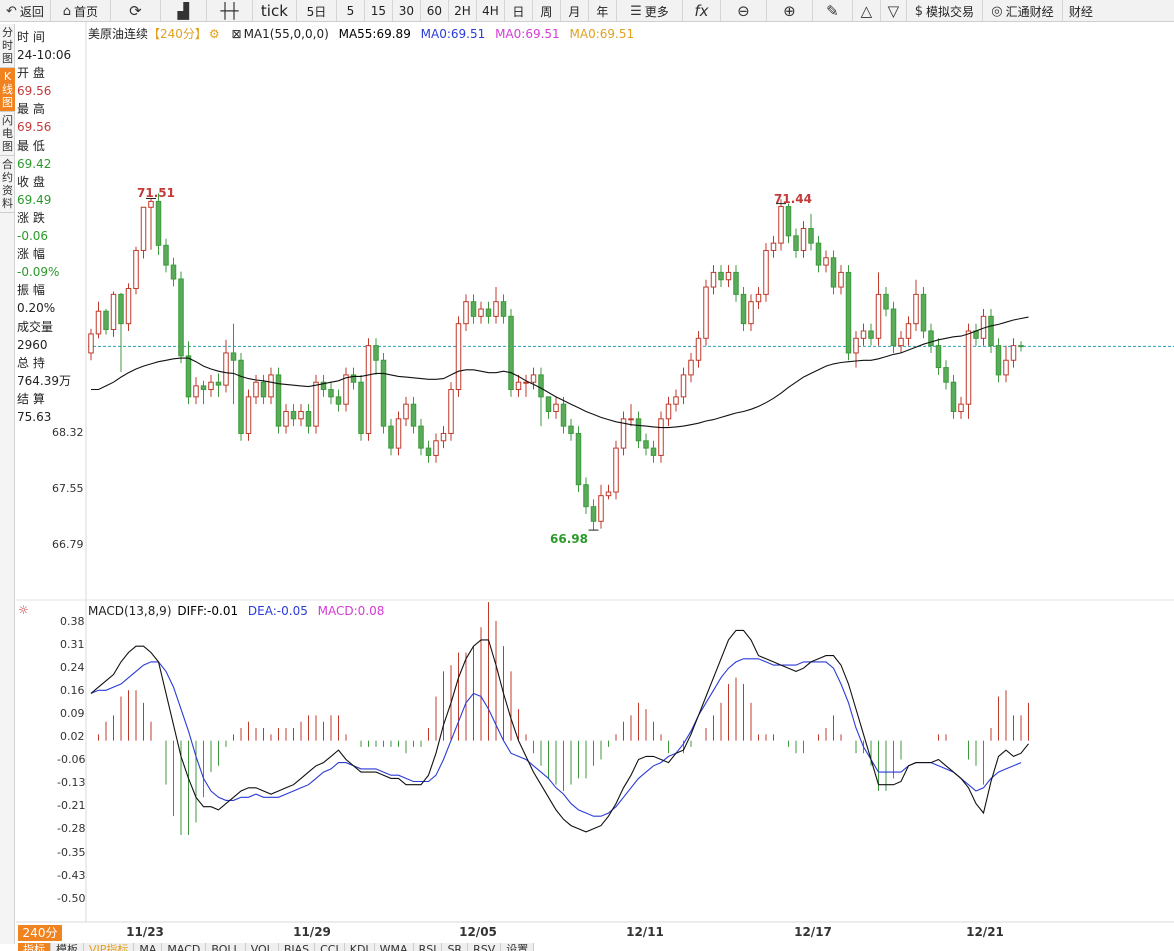  I want to click on x-tick-label: 11/23, so click(145, 932).